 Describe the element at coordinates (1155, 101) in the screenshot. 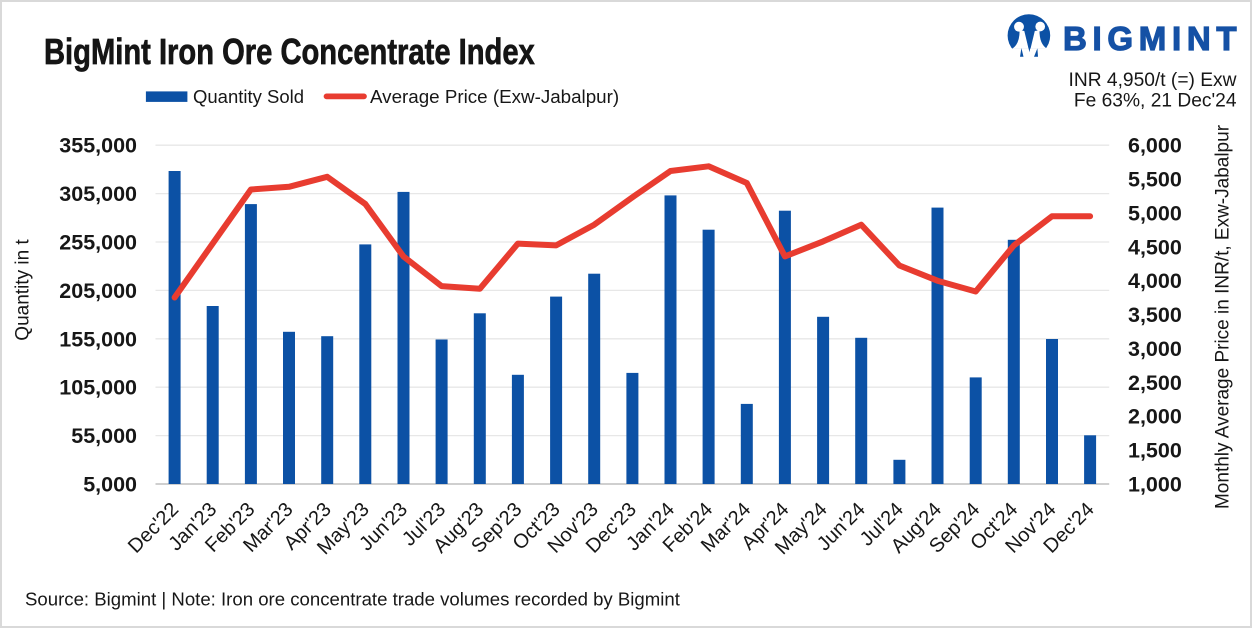

I see `svg-text: Fe 63%, 21 Dec'24` at that location.